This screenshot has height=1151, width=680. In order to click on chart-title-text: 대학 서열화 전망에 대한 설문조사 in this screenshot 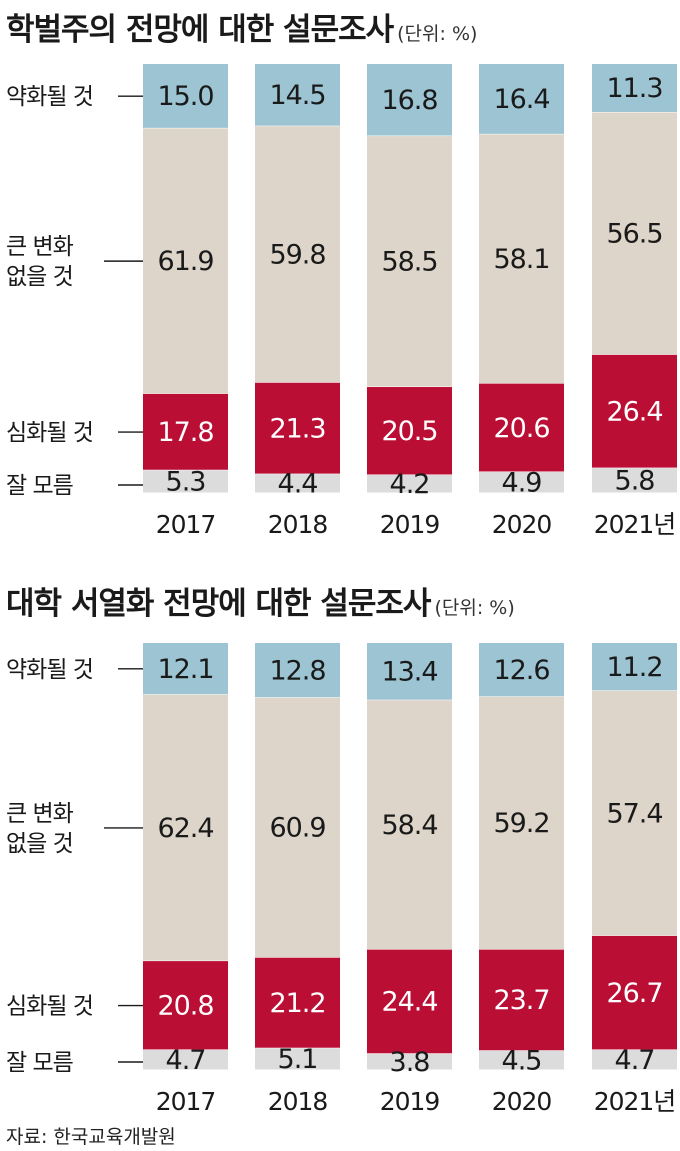, I will do `click(218, 604)`.